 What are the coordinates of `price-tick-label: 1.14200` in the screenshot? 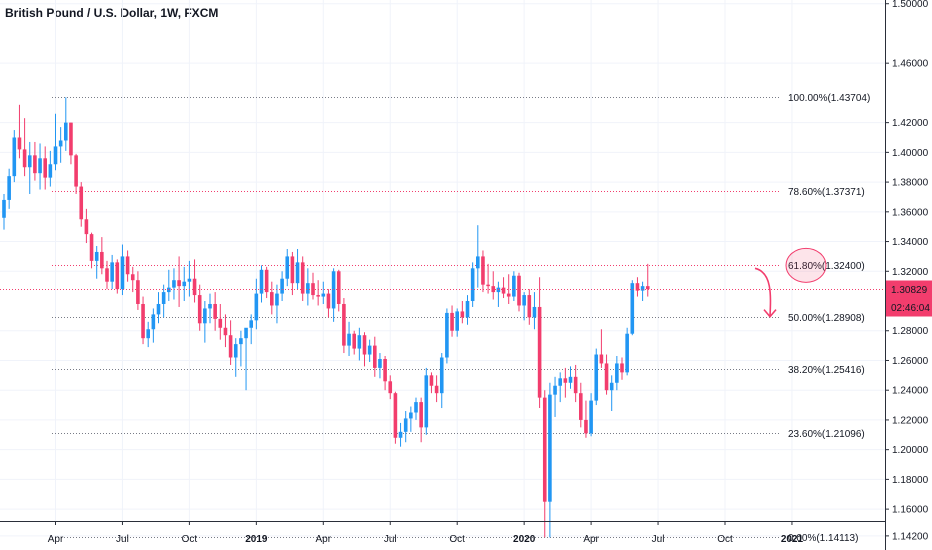 It's located at (910, 536).